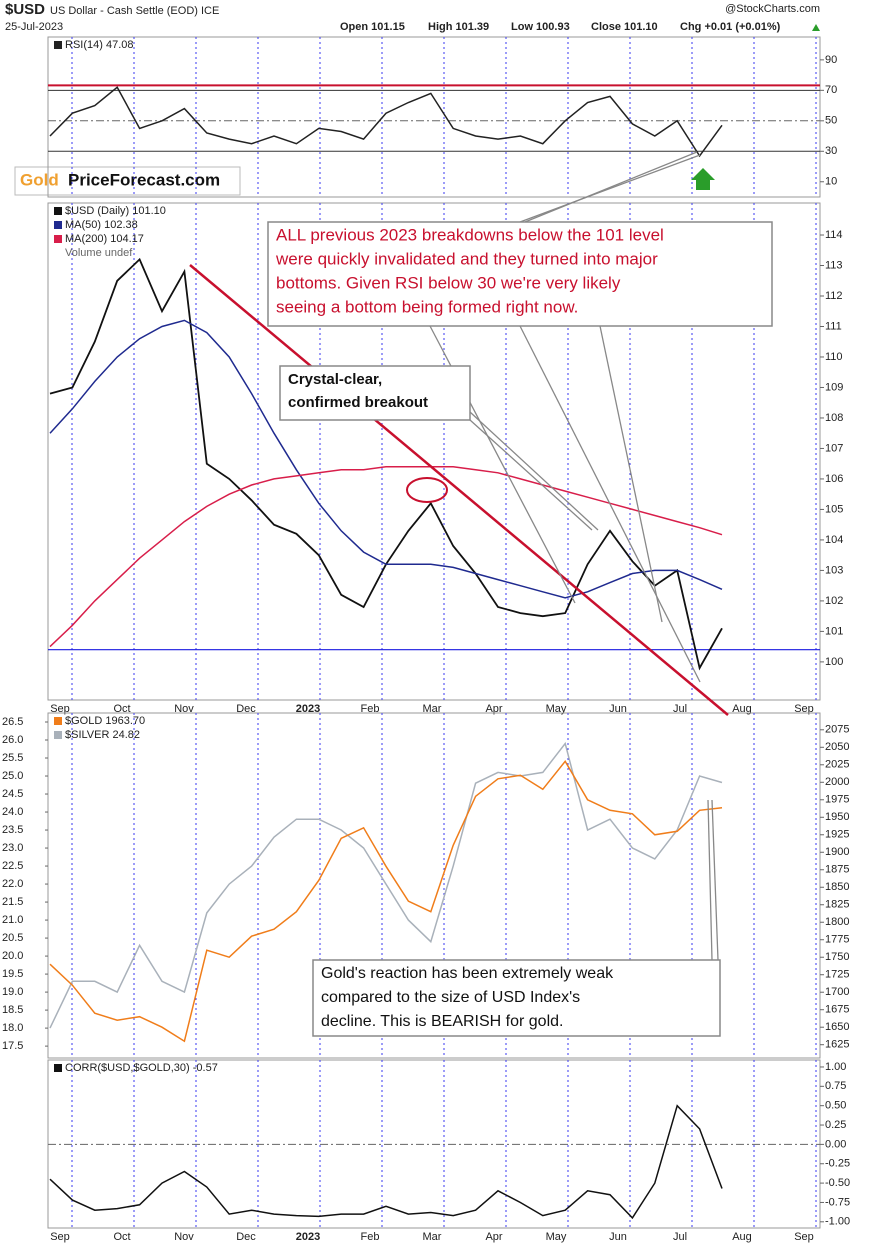 This screenshot has width=875, height=1250. Describe the element at coordinates (115, 211) in the screenshot. I see `legend-entry: $USD (Daily) 101.10` at that location.